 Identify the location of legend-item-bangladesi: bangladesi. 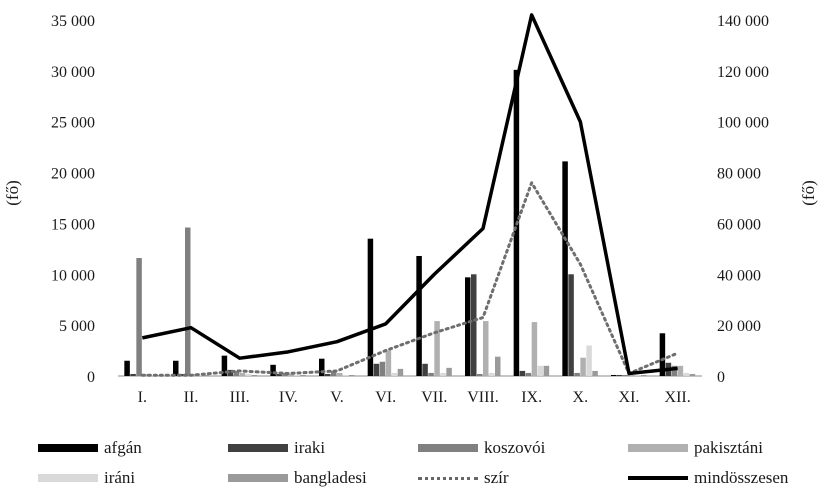
(297, 478).